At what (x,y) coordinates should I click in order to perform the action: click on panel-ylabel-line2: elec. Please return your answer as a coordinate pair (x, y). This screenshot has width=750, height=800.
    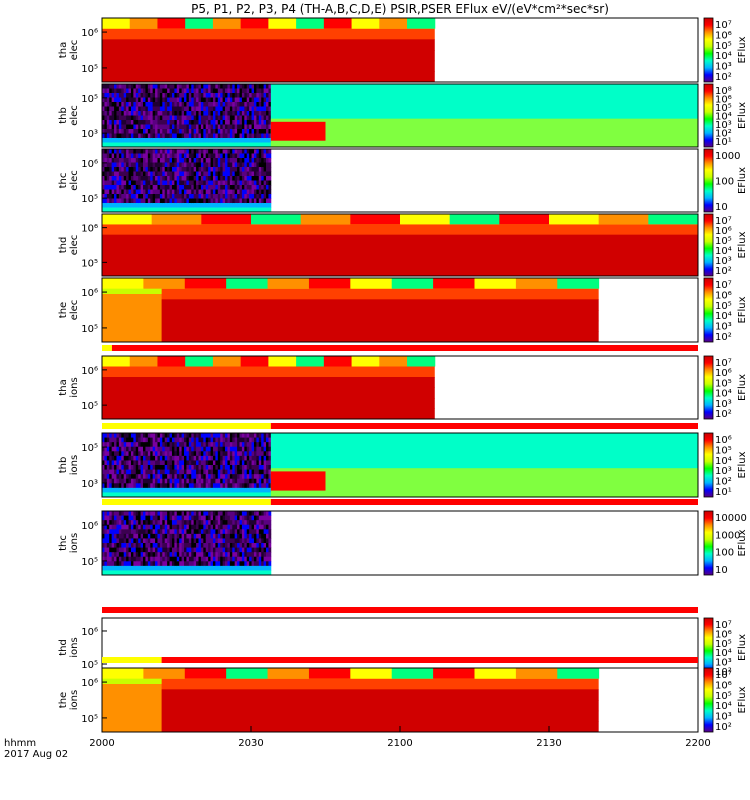
    Looking at the image, I should click on (74, 245).